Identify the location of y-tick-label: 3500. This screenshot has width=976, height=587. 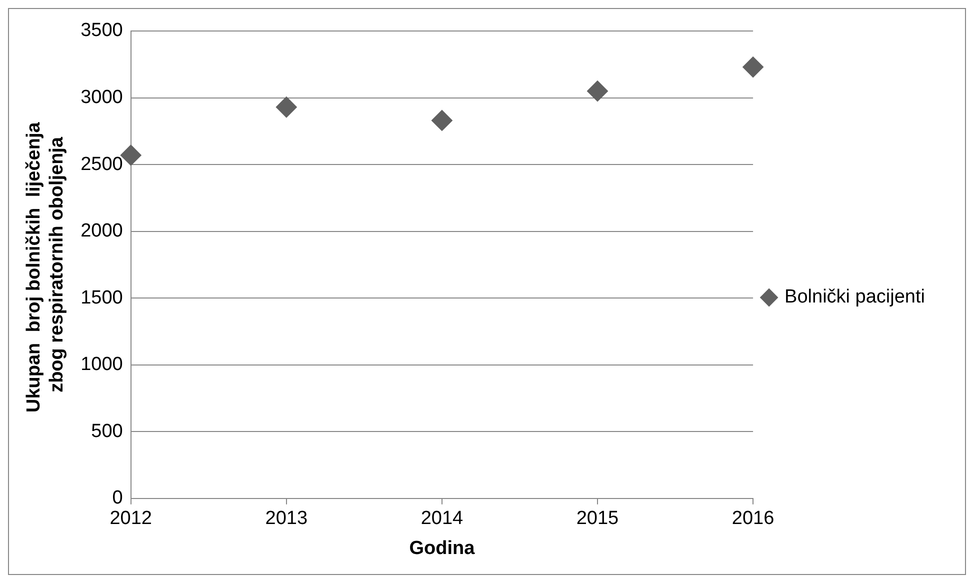
(101, 31).